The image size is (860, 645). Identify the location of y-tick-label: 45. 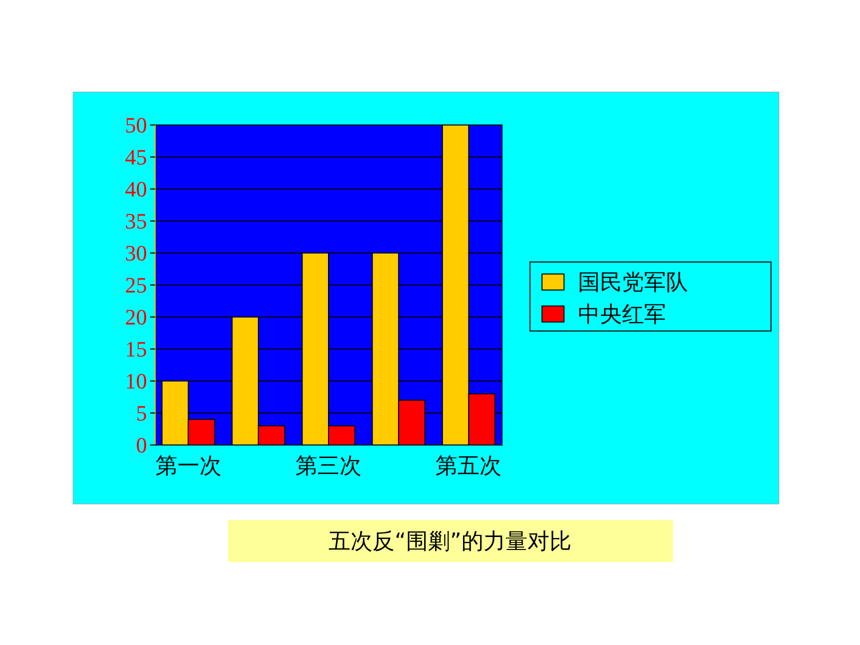
(136, 157).